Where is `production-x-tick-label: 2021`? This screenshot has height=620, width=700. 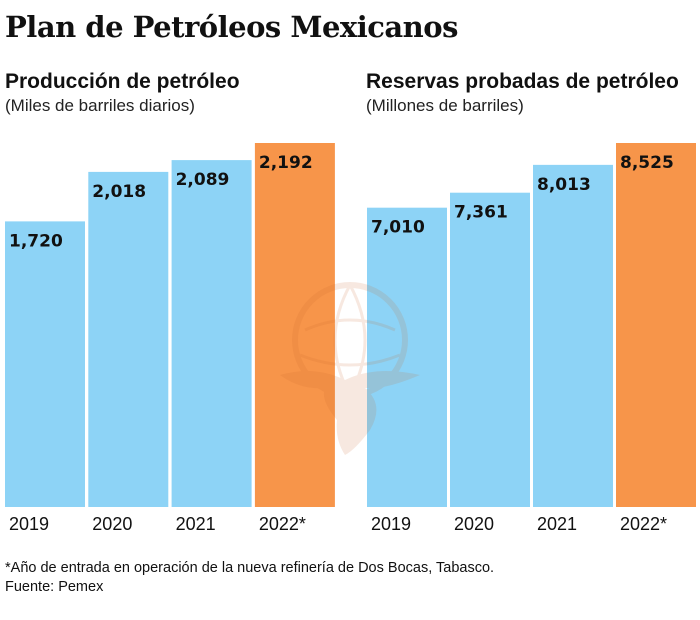 production-x-tick-label: 2021 is located at coordinates (196, 524).